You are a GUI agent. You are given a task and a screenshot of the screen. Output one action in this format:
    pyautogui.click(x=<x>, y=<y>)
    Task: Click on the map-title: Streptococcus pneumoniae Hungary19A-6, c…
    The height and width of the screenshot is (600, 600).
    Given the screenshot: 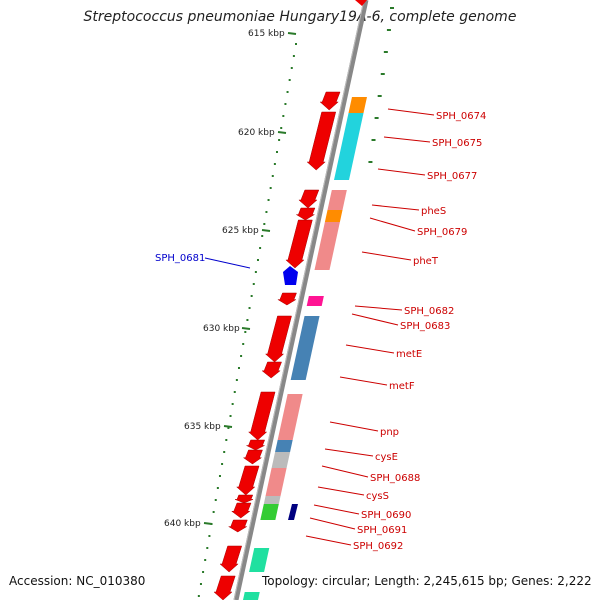 What is the action you would take?
    pyautogui.click(x=300, y=17)
    